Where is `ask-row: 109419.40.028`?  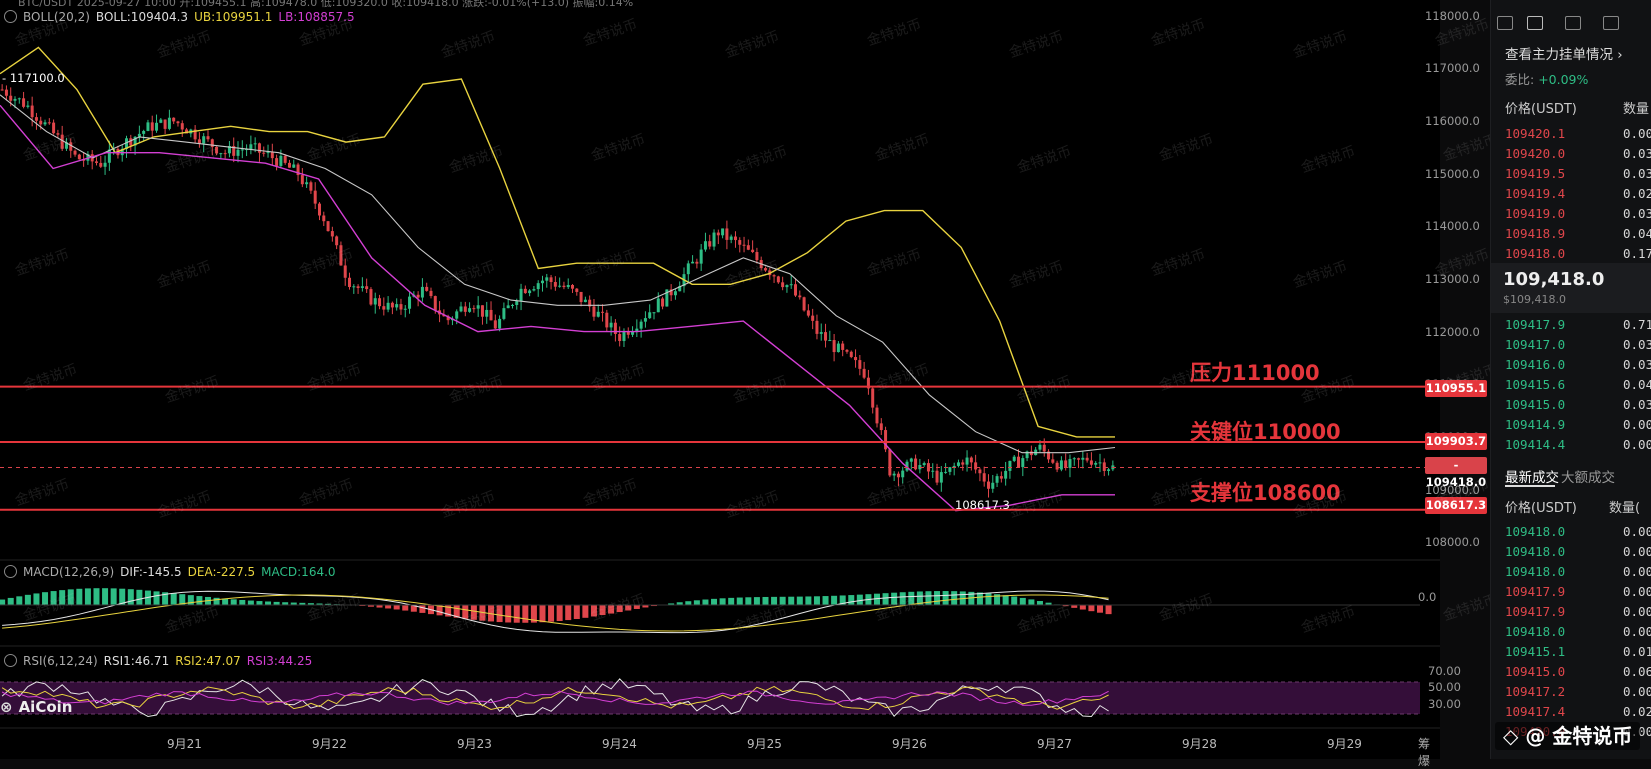 ask-row: 109419.40.028 is located at coordinates (1578, 194).